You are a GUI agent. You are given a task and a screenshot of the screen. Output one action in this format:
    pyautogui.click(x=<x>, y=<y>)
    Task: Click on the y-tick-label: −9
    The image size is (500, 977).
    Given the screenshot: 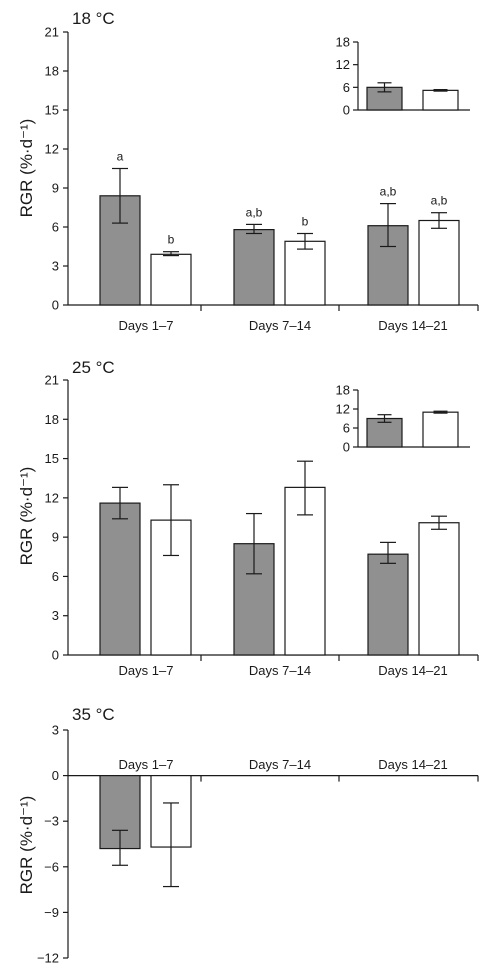 What is the action you would take?
    pyautogui.click(x=51, y=912)
    